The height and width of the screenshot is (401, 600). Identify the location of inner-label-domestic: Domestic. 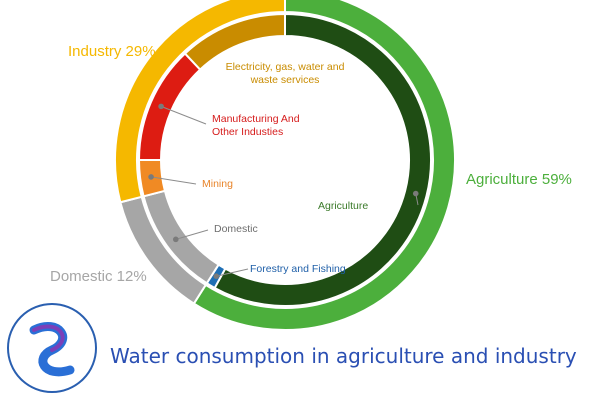
(236, 229).